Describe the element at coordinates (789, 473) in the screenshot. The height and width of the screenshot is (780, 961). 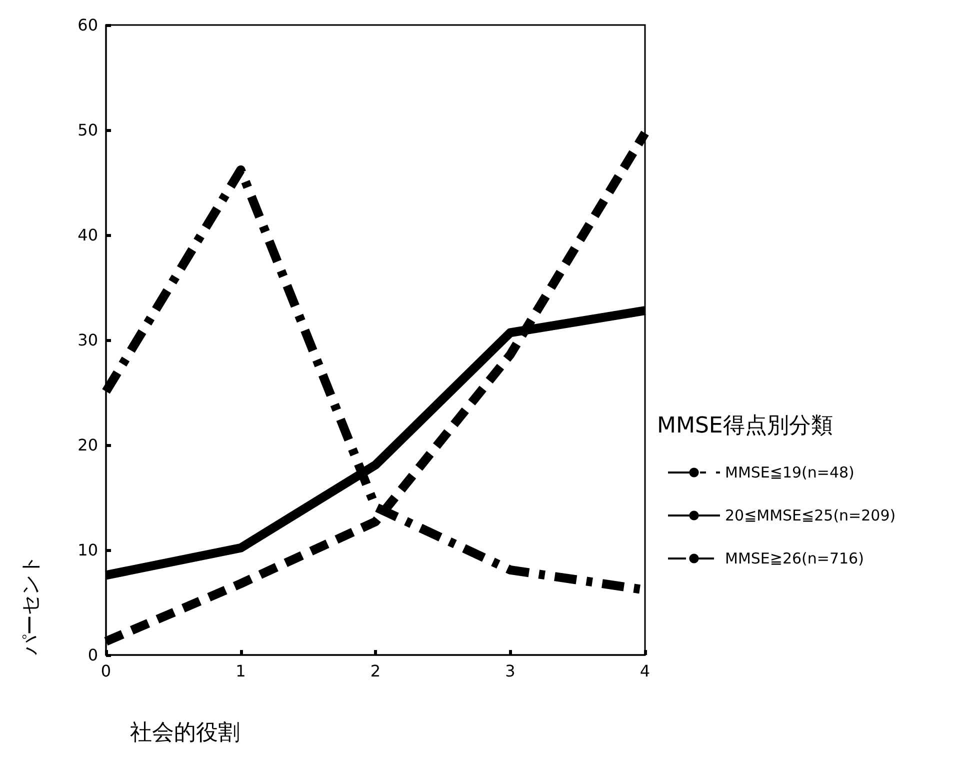
I see `legend-label: MMSE≦19(n=48)` at that location.